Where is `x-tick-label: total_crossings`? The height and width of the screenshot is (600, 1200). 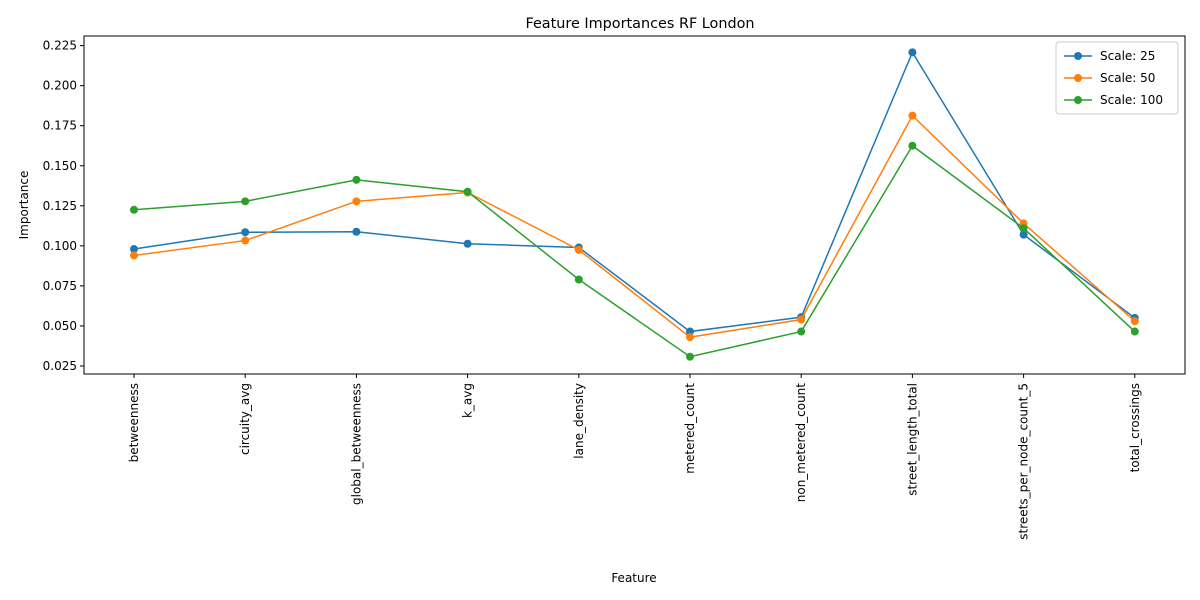
x-tick-label: total_crossings is located at coordinates (1135, 427).